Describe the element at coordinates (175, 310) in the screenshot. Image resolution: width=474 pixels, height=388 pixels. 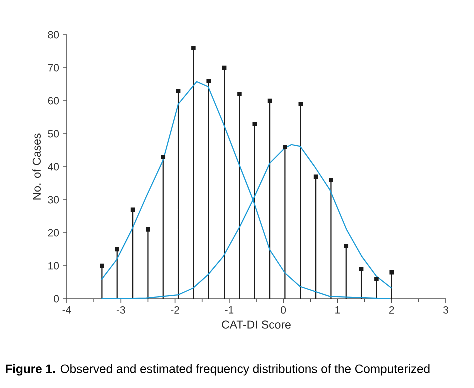
I see `x-tick-label: -2` at that location.